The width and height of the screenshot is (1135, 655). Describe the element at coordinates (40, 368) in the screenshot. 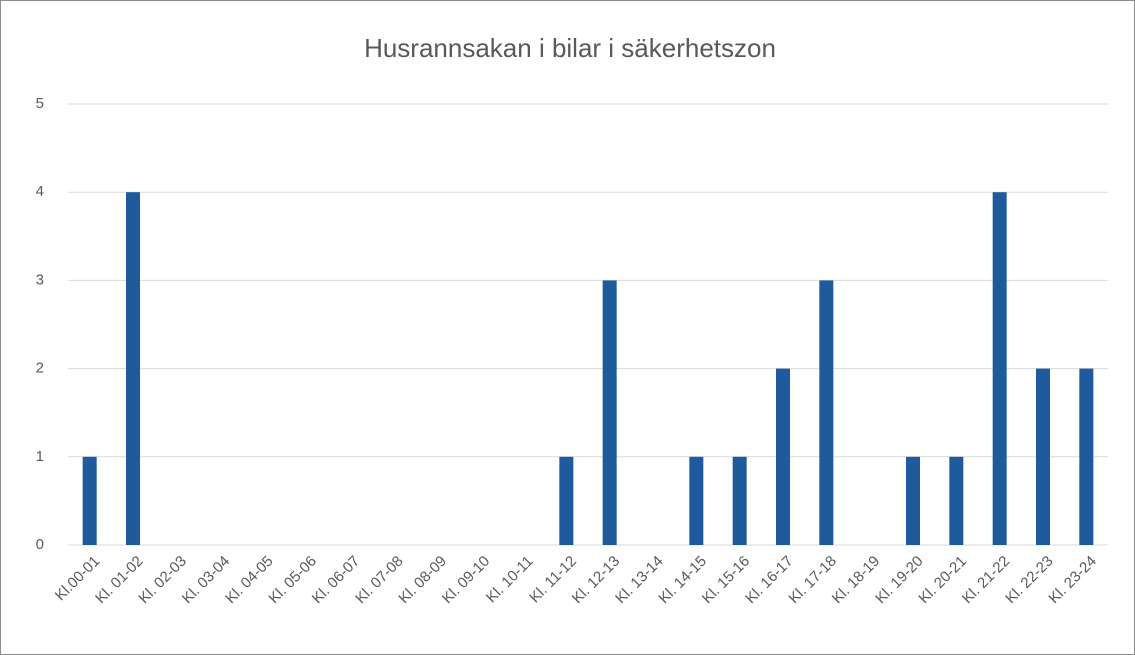

I see `y-tick-label: 2` at that location.